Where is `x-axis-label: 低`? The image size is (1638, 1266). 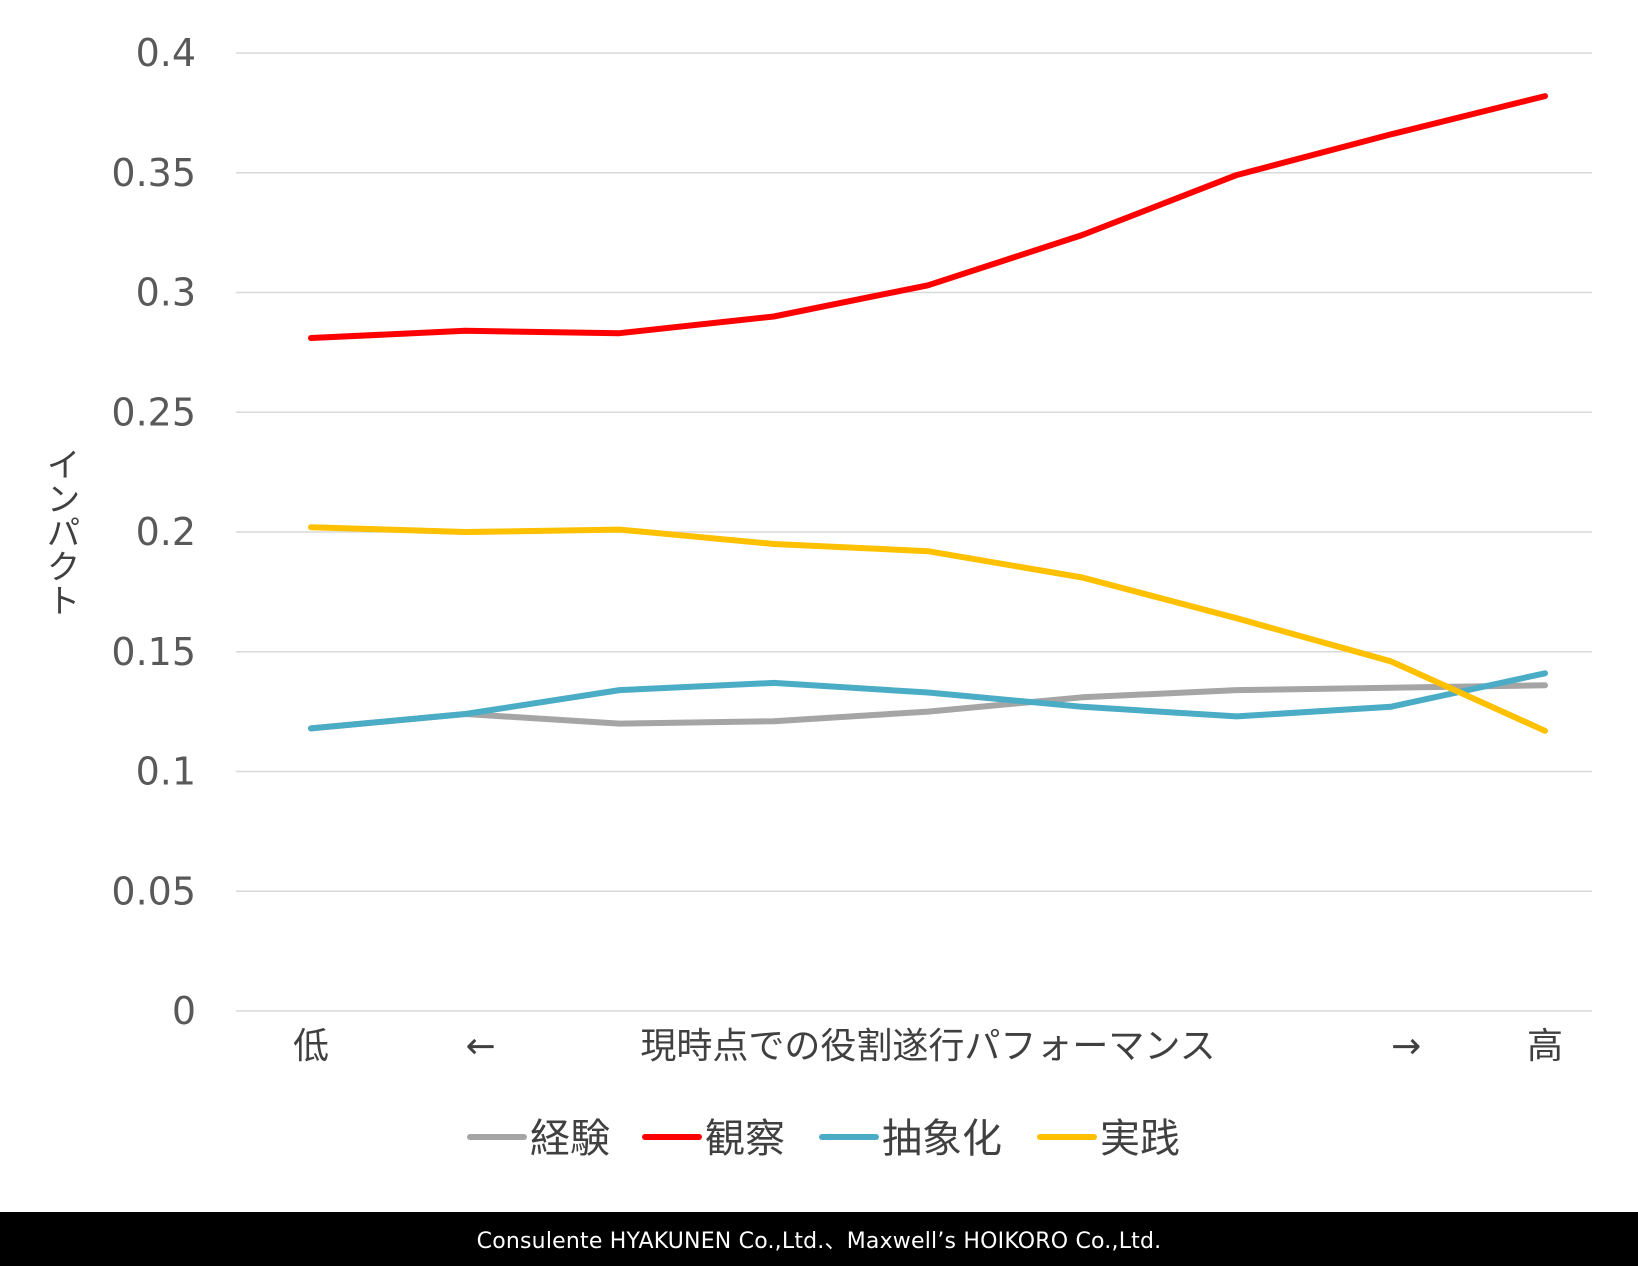
x-axis-label: 低 is located at coordinates (311, 1046).